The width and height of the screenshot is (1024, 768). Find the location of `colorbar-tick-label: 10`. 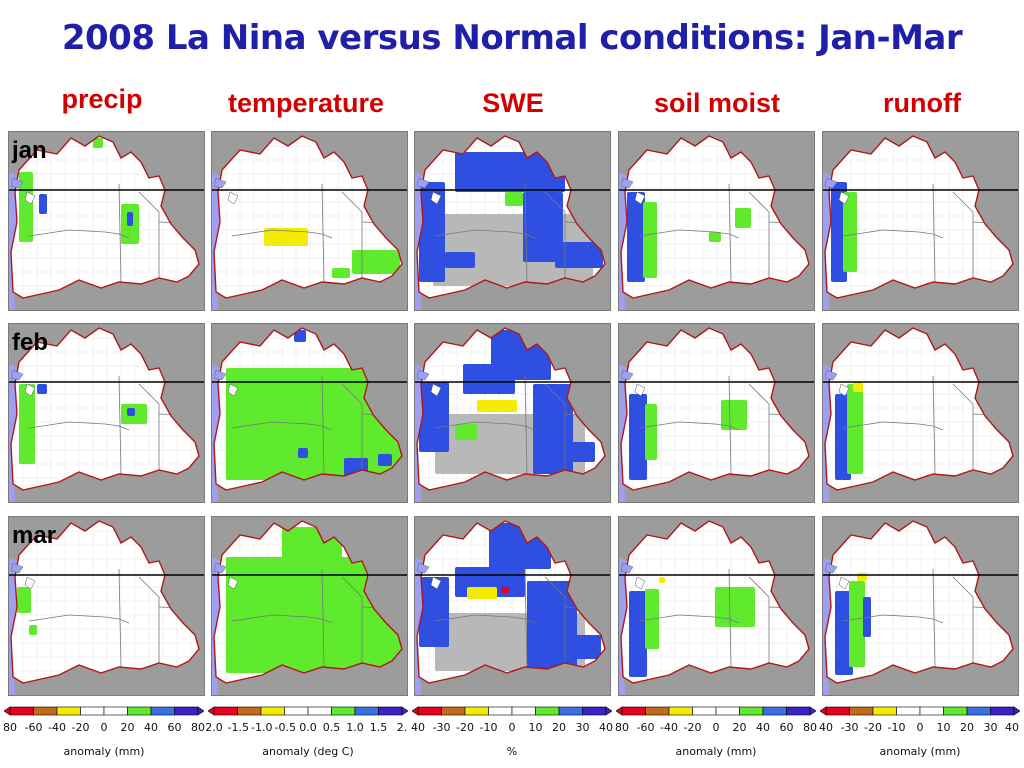

colorbar-tick-label: 10 is located at coordinates (943, 727).